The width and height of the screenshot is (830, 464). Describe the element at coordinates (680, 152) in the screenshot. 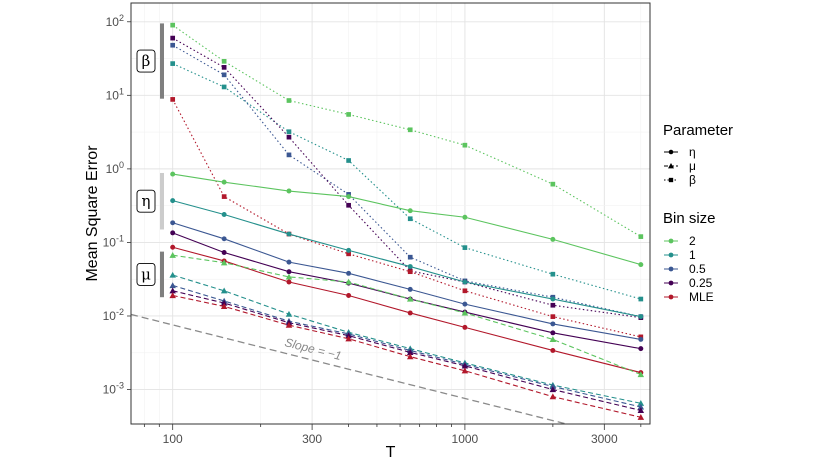

I see `legend-parameter-item: η` at that location.